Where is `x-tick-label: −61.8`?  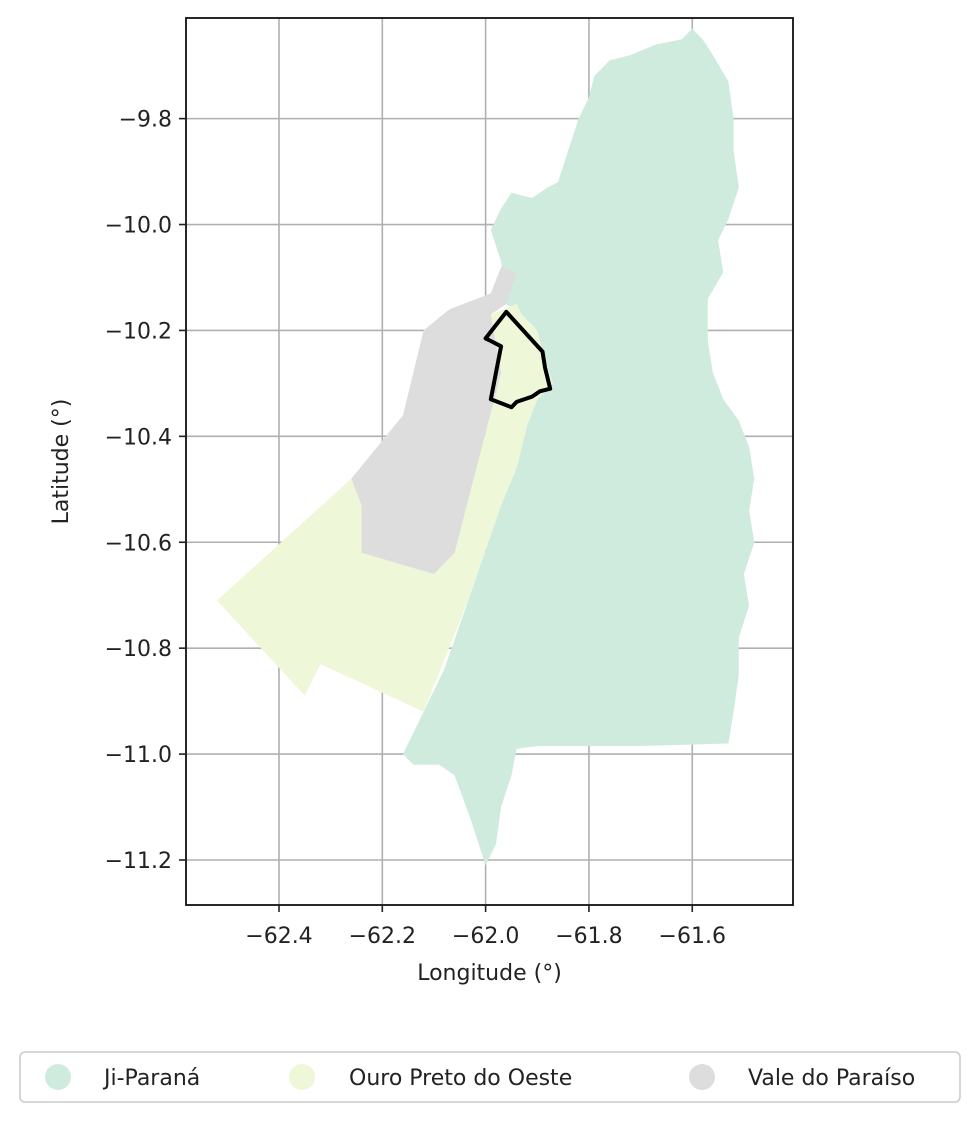 x-tick-label: −61.8 is located at coordinates (588, 936).